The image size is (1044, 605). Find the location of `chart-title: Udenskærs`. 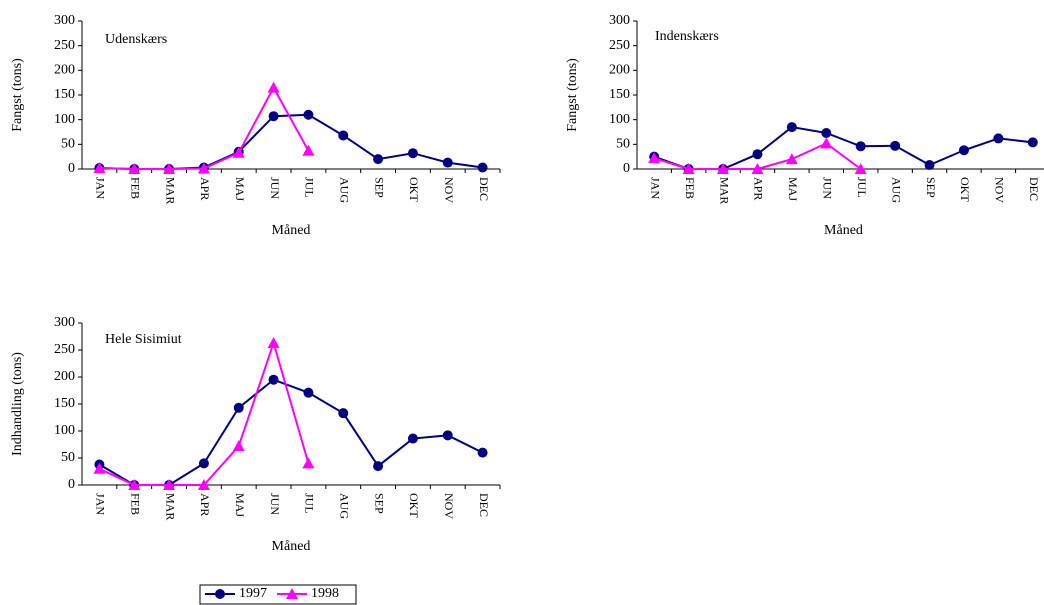

chart-title: Udenskærs is located at coordinates (136, 39).